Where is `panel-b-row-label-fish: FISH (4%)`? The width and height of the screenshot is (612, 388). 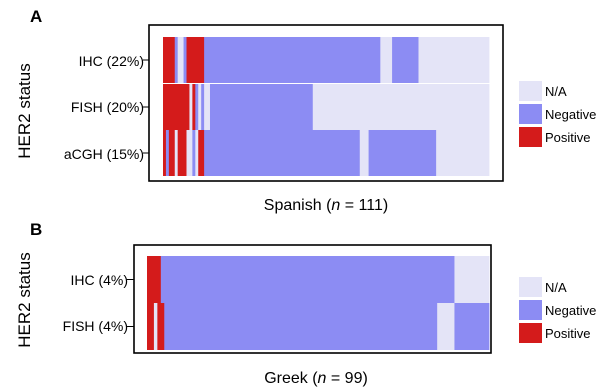
panel-b-row-label-fish: FISH (4%) is located at coordinates (95, 326).